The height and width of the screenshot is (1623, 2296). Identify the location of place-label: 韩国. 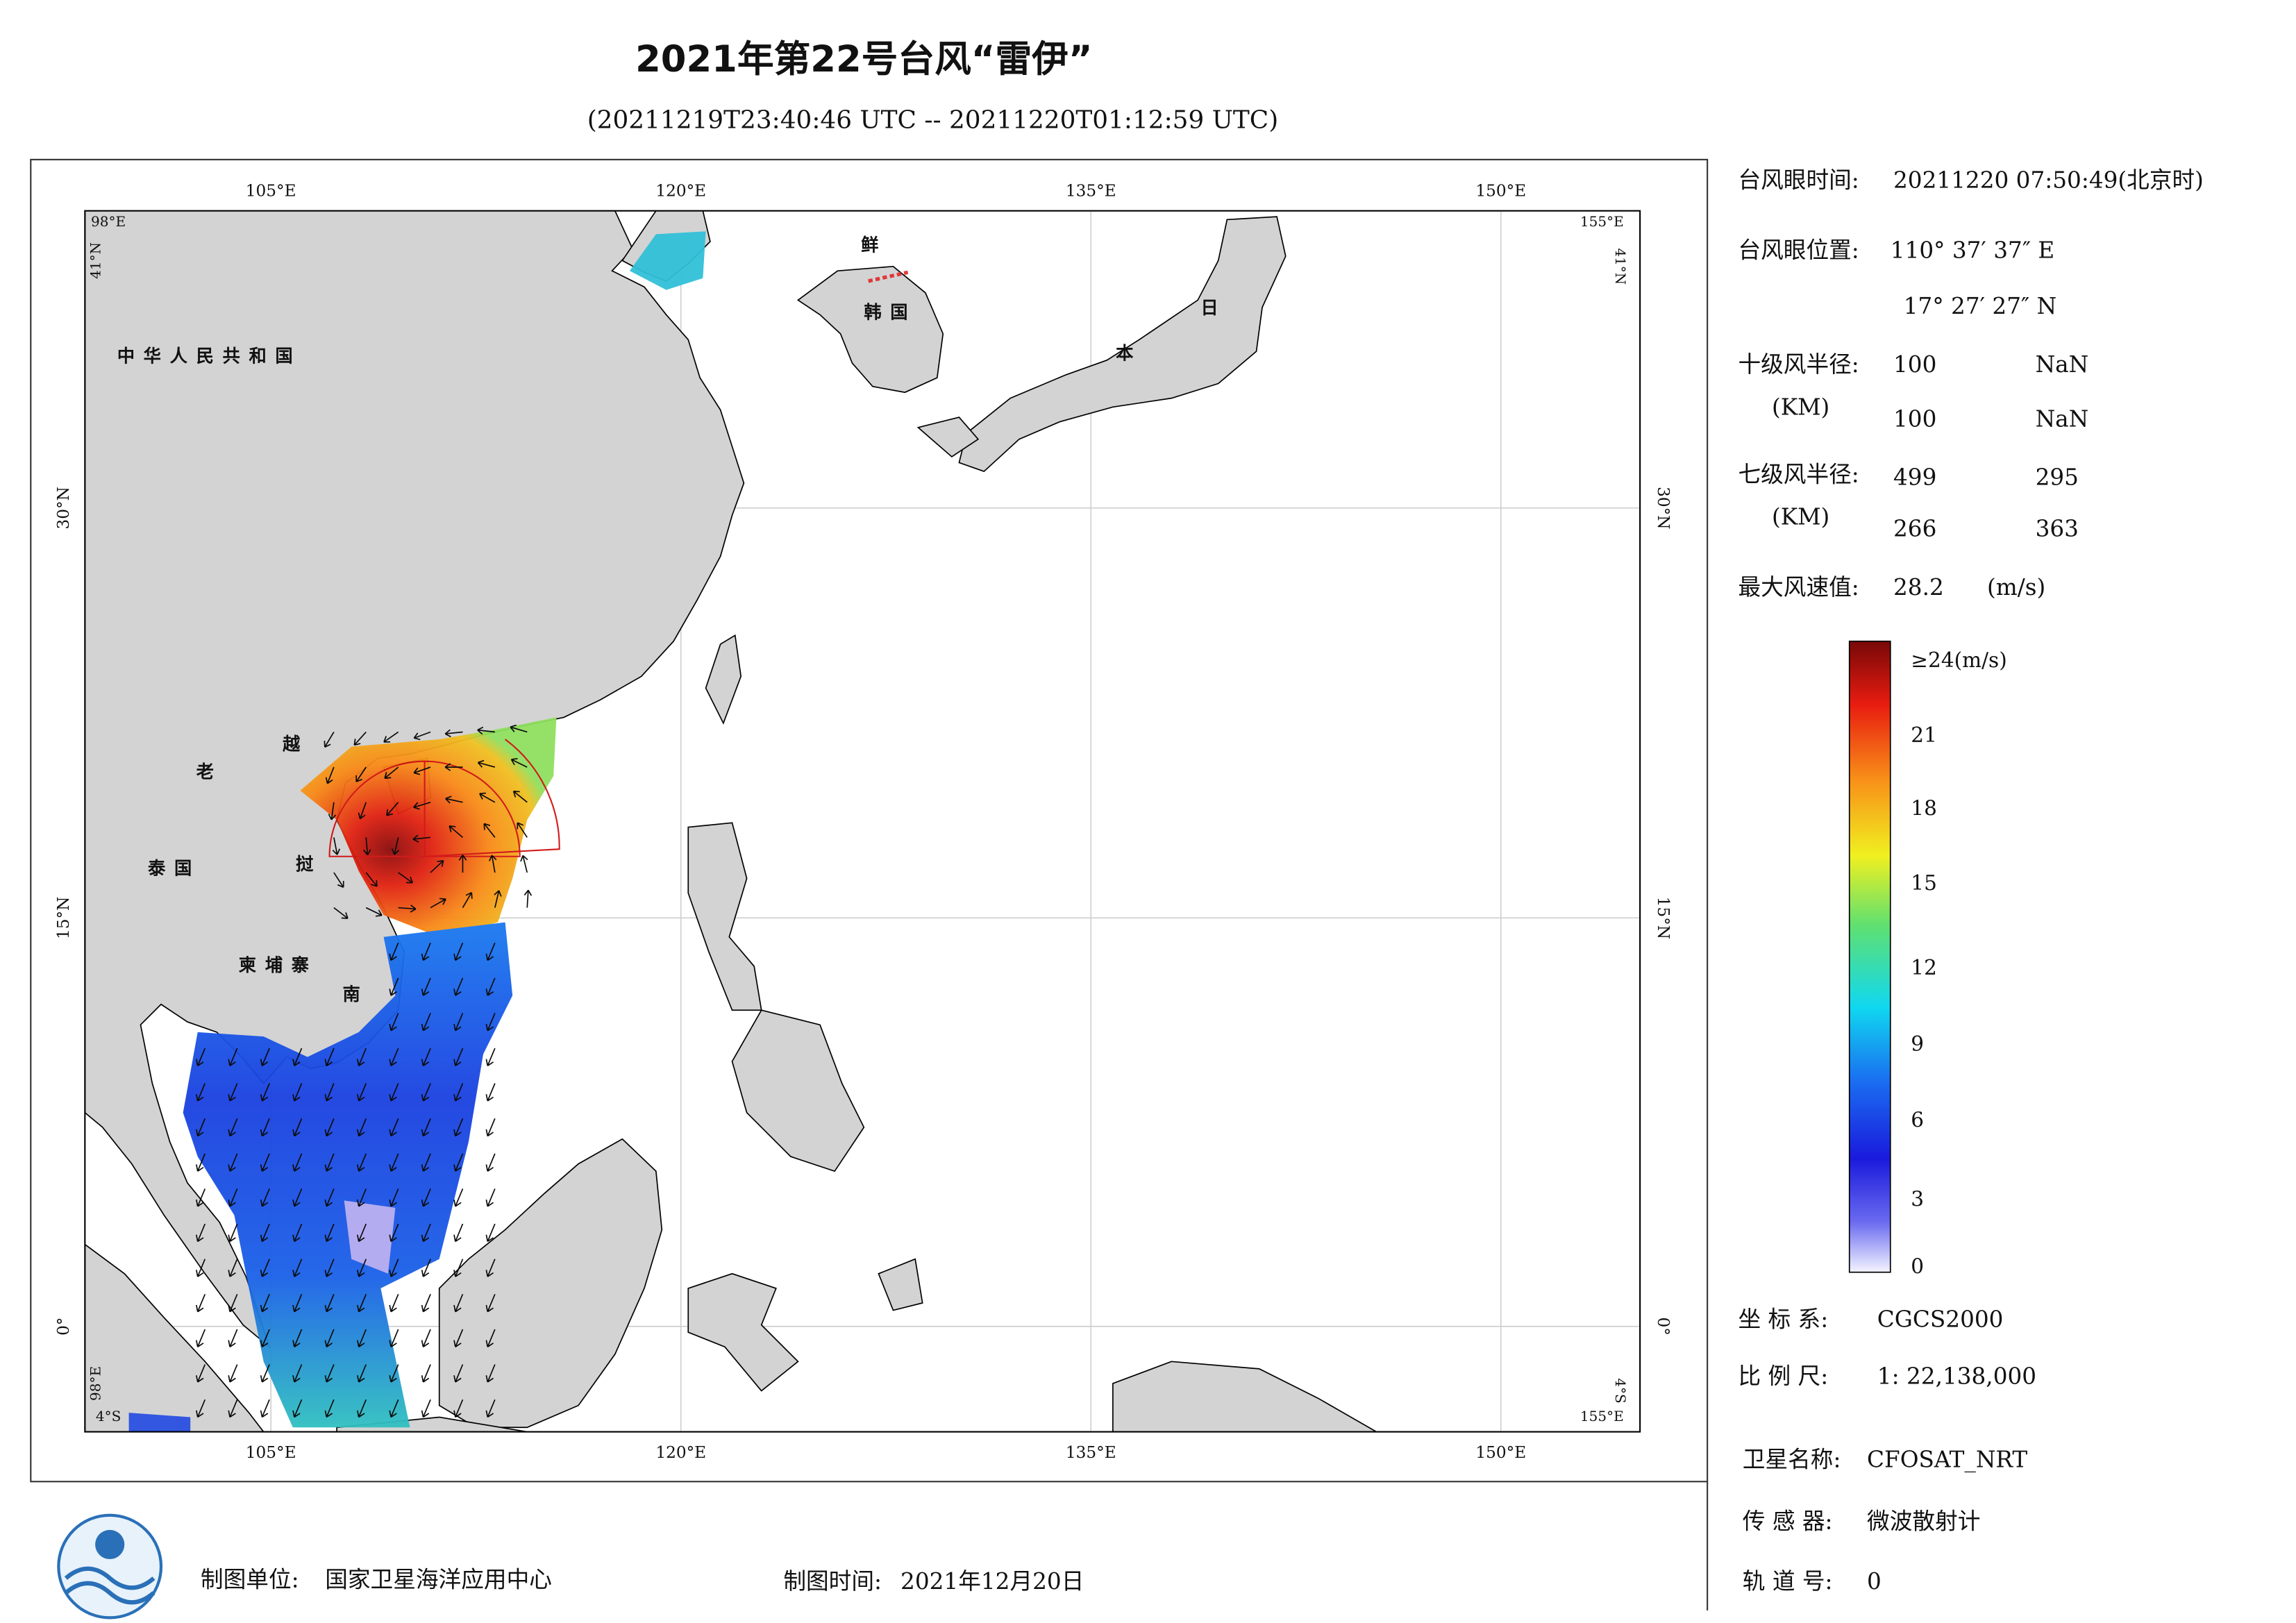
(890, 311).